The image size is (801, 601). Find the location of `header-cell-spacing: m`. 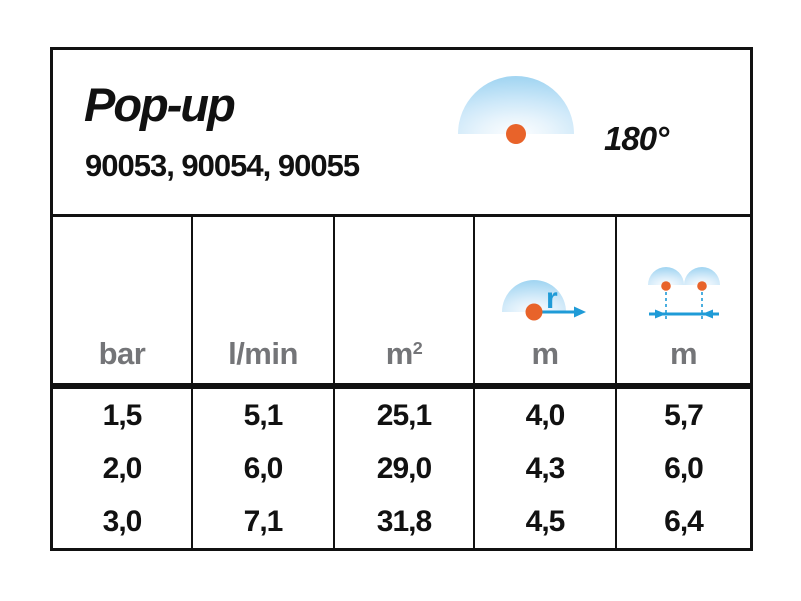

header-cell-spacing: m is located at coordinates (682, 300).